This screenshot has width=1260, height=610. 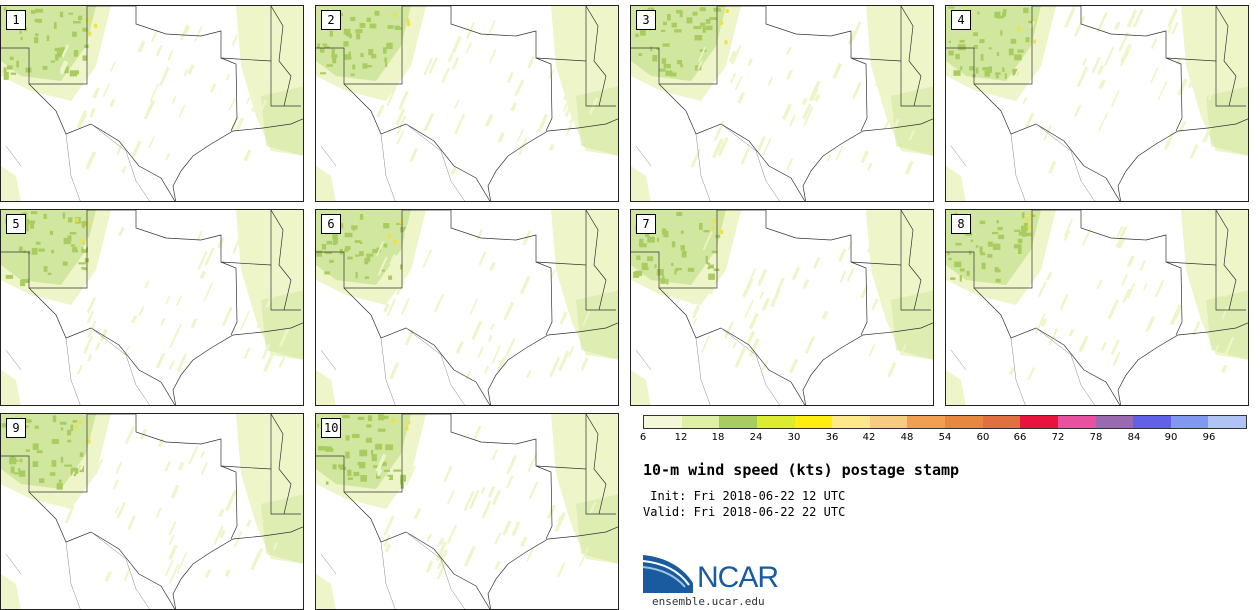 What do you see at coordinates (1096, 437) in the screenshot?
I see `colorbar-tick: 78` at bounding box center [1096, 437].